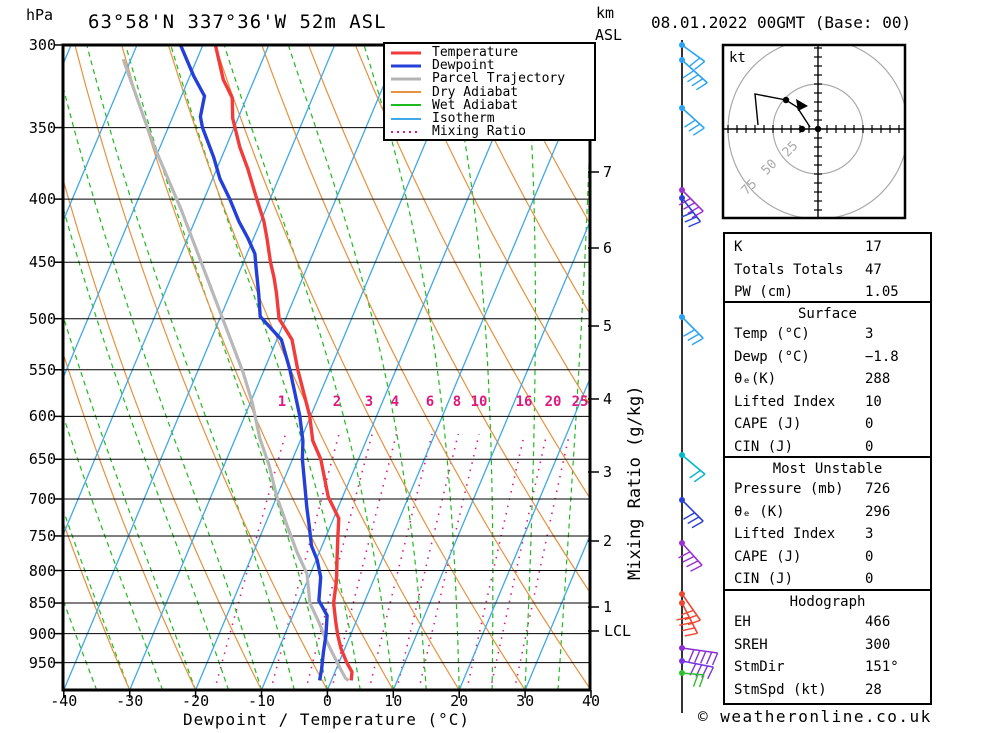 The image size is (1000, 733). What do you see at coordinates (237, 22) in the screenshot?
I see `page-title: 63°58'N 337°36'W 52m ASL` at bounding box center [237, 22].